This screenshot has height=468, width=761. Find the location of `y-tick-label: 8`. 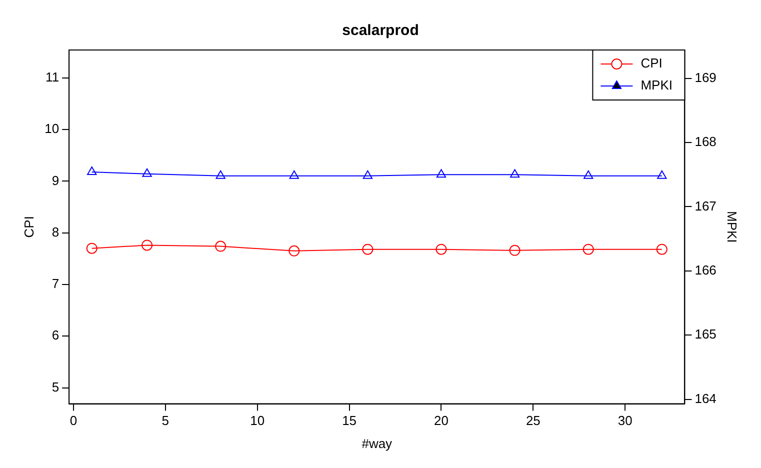

y-tick-label: 8 is located at coordinates (56, 232).